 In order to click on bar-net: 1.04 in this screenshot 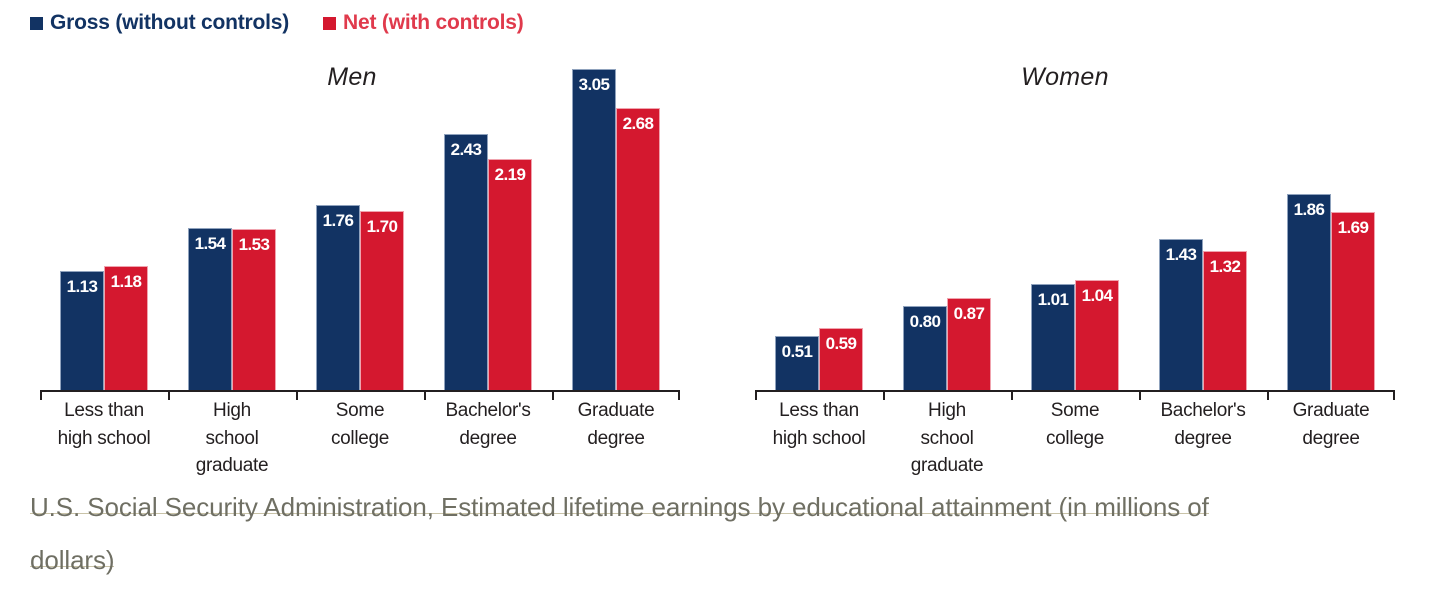, I will do `click(1097, 335)`.